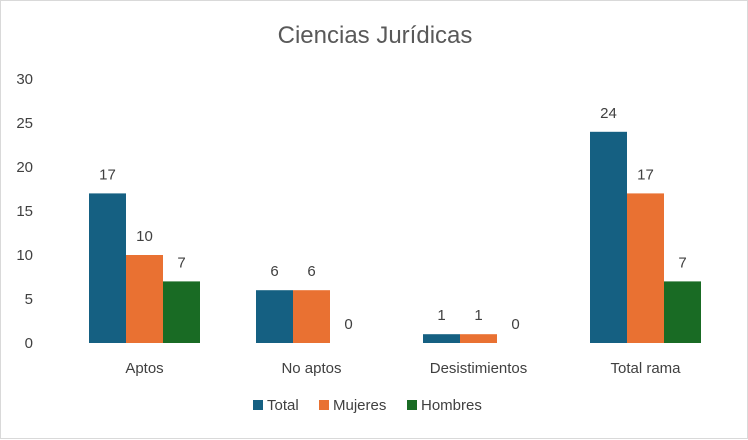 The height and width of the screenshot is (440, 748). What do you see at coordinates (258, 405) in the screenshot?
I see `legend-swatch-total` at bounding box center [258, 405].